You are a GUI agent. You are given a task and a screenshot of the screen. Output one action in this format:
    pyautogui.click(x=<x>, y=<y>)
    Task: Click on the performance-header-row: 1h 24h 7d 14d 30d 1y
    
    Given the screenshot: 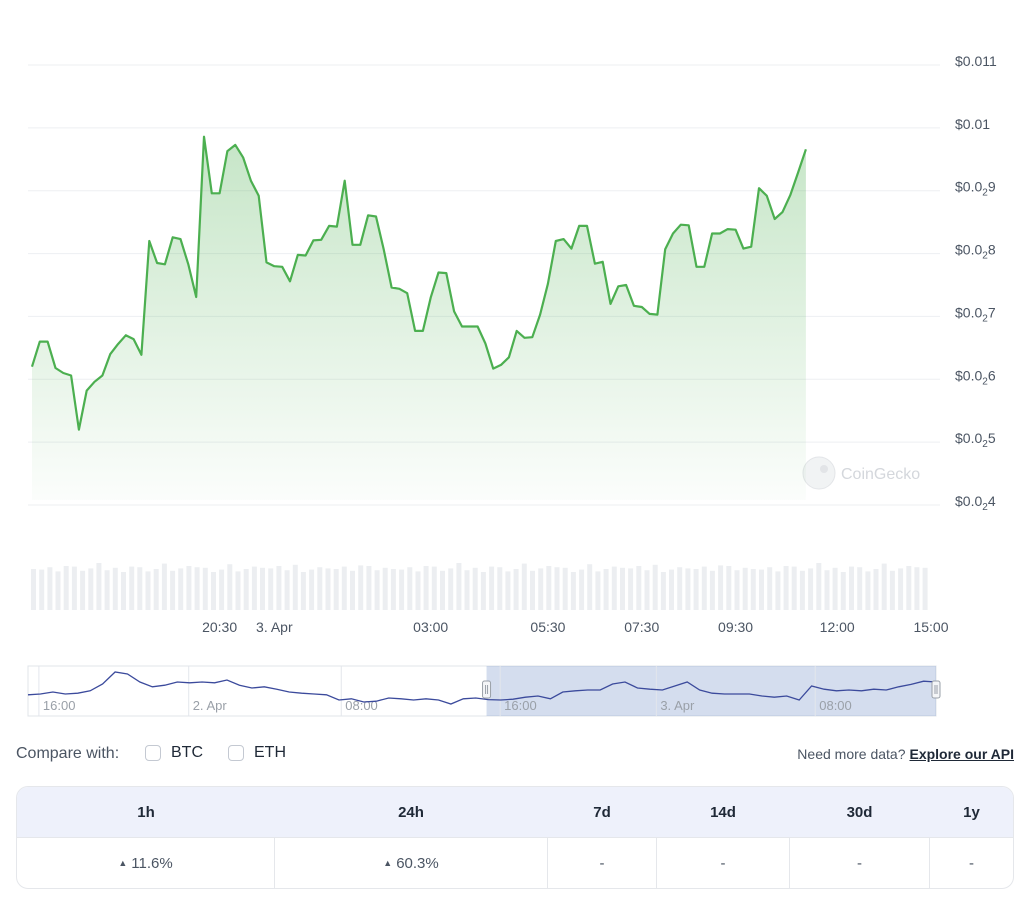 What is the action you would take?
    pyautogui.click(x=515, y=812)
    